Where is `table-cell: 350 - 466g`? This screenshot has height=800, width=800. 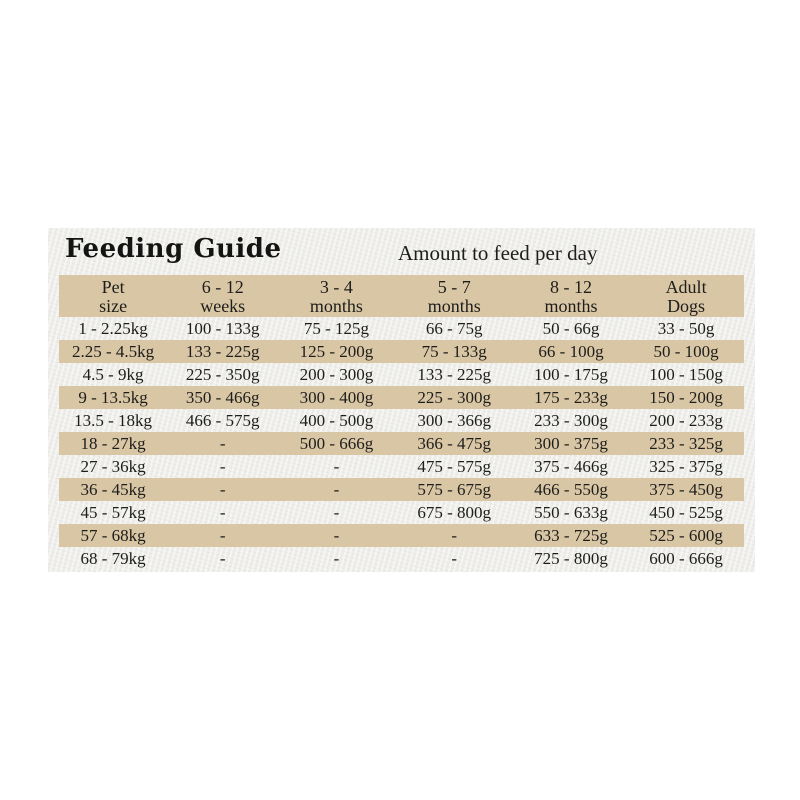
table-cell: 350 - 466g is located at coordinates (222, 397).